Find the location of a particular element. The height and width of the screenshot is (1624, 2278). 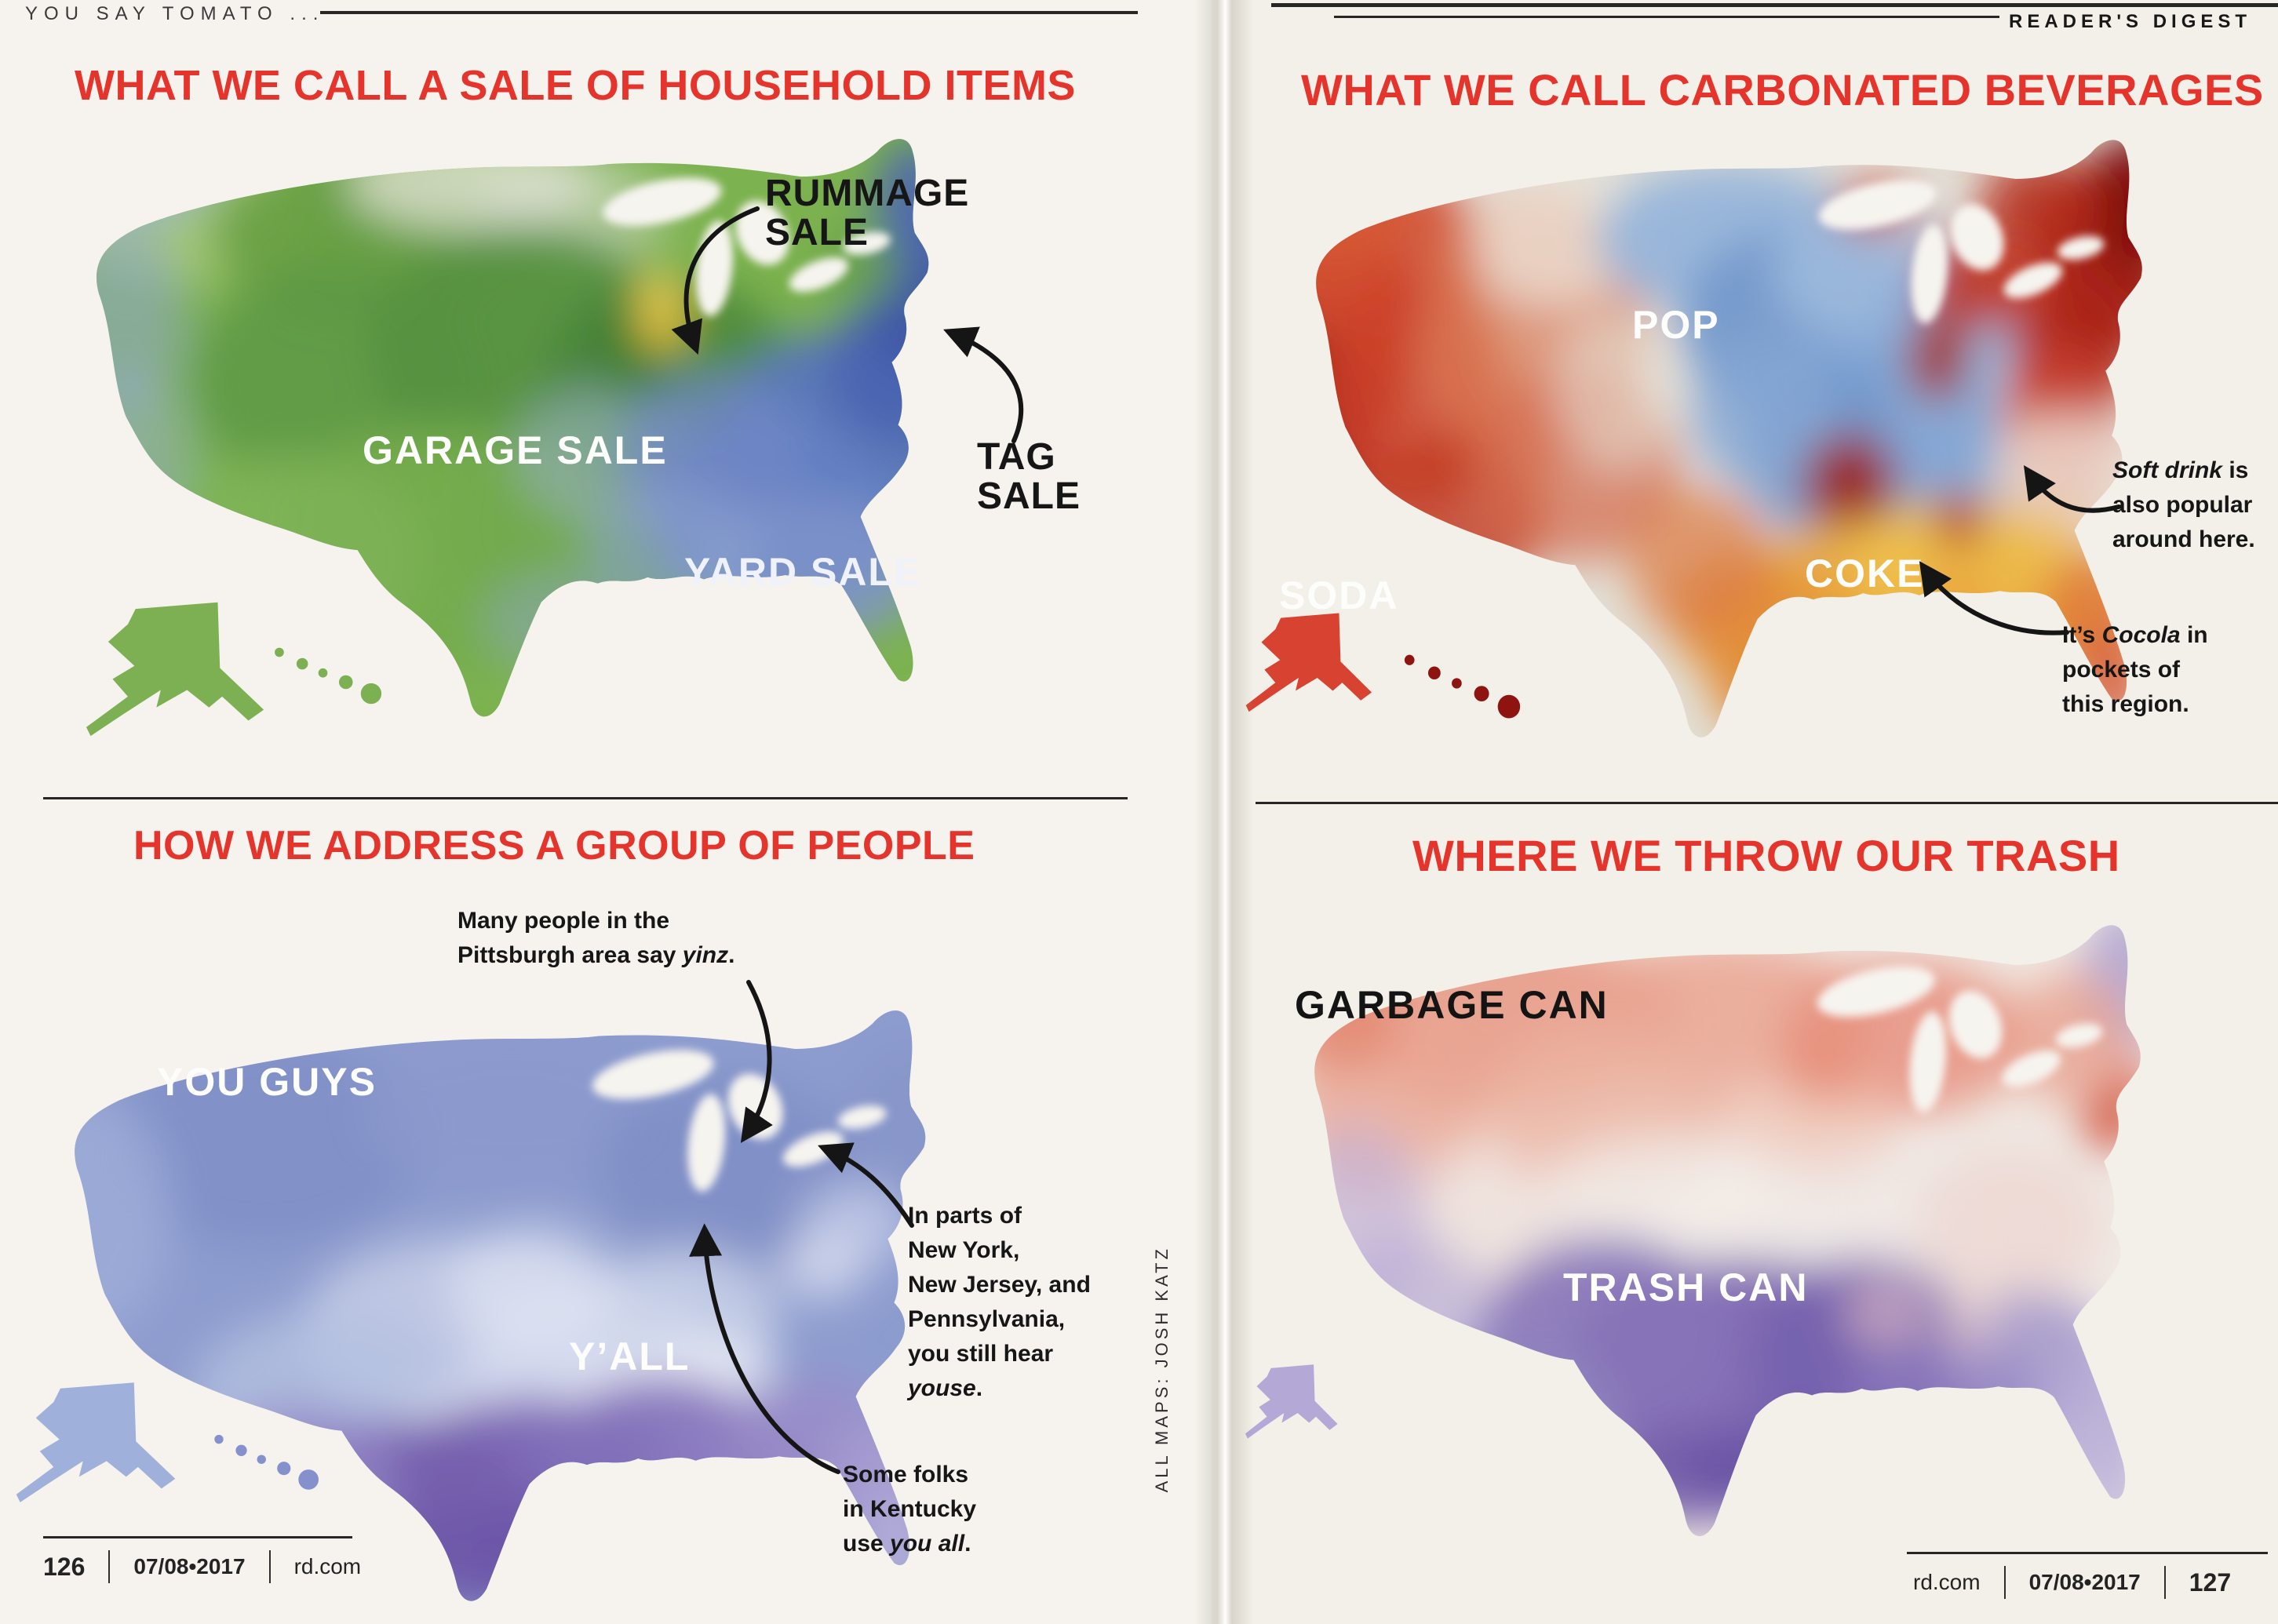

region-label-garbage-can: GARBAGE CAN is located at coordinates (1452, 1005).